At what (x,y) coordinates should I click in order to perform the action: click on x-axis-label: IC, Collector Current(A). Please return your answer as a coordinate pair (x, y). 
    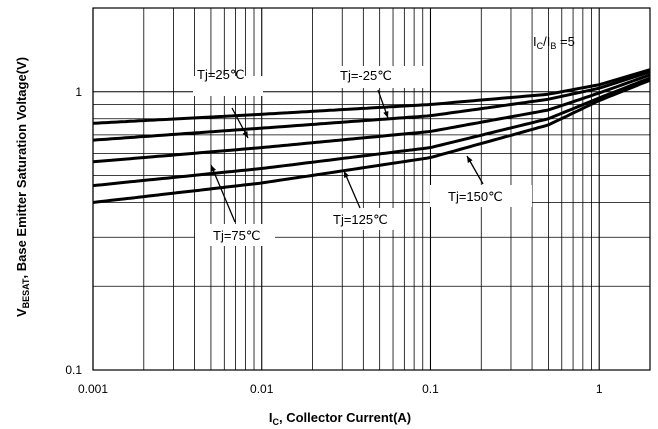
    Looking at the image, I should click on (340, 418).